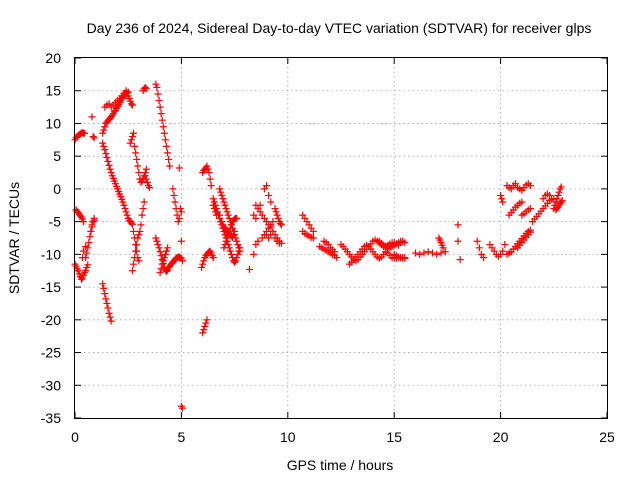  I want to click on y-axis-label: SDTVAR / TECUs, so click(14, 238).